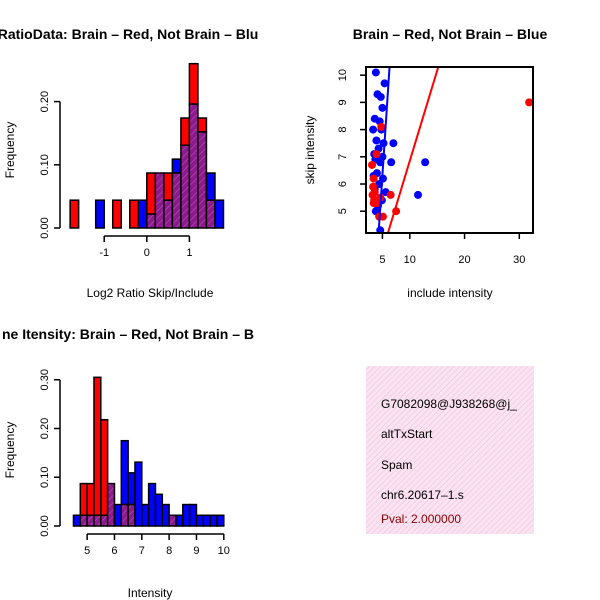 The height and width of the screenshot is (600, 600). I want to click on x-tick-label: 1, so click(189, 253).